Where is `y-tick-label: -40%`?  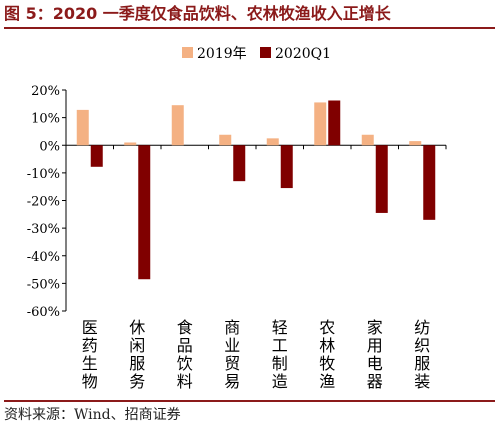 y-tick-label: -40% is located at coordinates (43, 257).